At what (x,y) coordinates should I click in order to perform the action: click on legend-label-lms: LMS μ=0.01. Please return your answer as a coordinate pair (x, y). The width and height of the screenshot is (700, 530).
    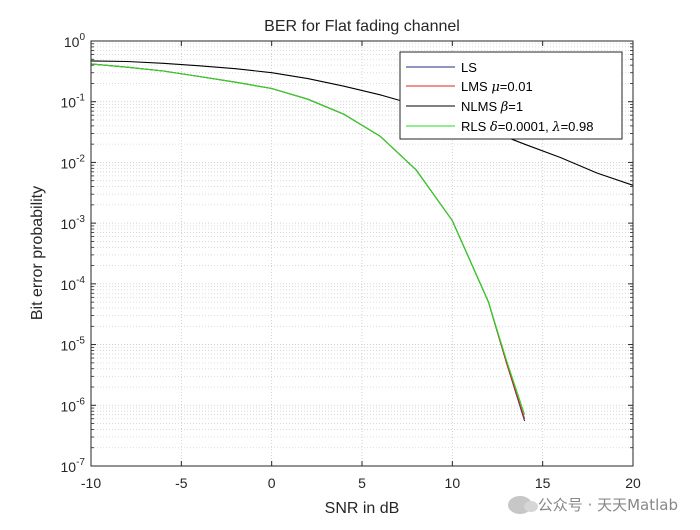
    Looking at the image, I should click on (497, 87).